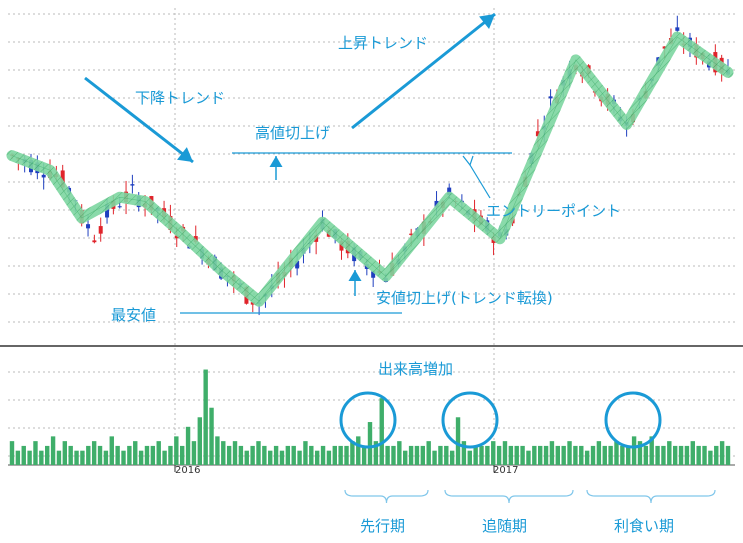 Image resolution: width=743 pixels, height=543 pixels. What do you see at coordinates (468, 161) in the screenshot?
I see `entry-point-pointer-head` at bounding box center [468, 161].